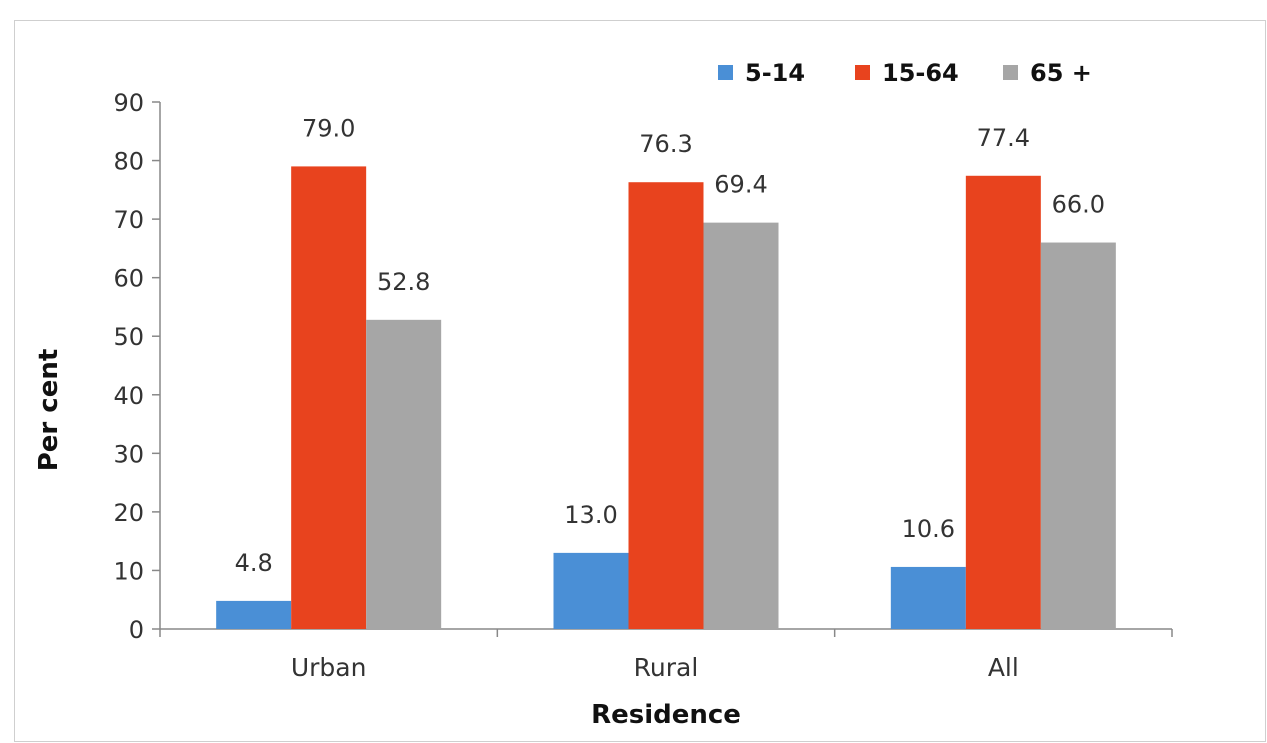  I want to click on y-tick-label: 60, so click(128, 279).